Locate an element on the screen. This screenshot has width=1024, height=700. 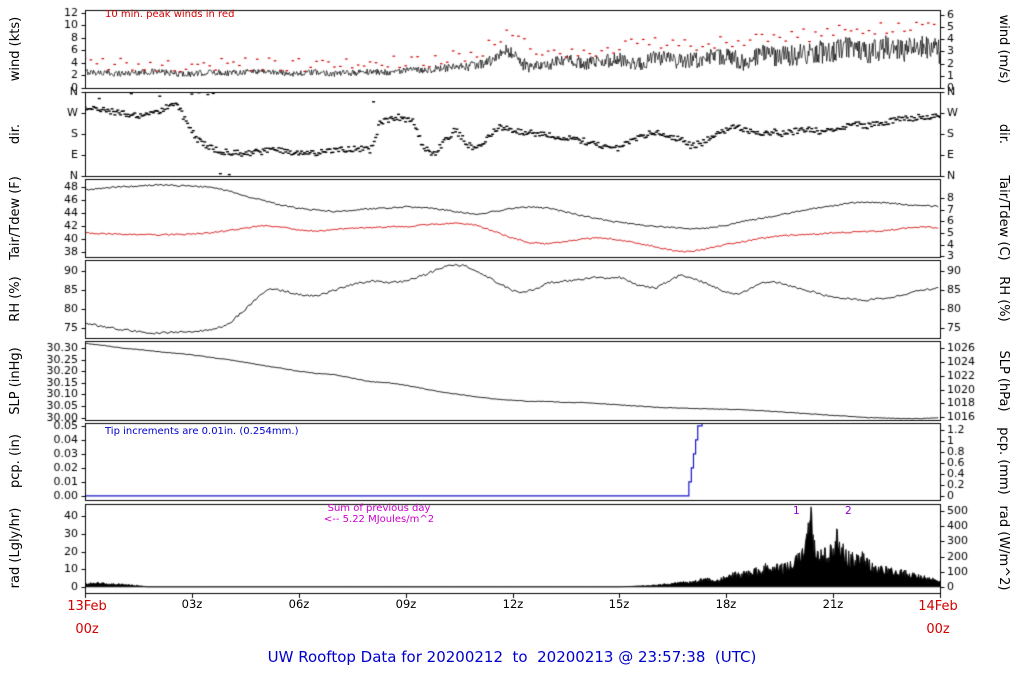
start-time-line: 00z is located at coordinates (87, 629).